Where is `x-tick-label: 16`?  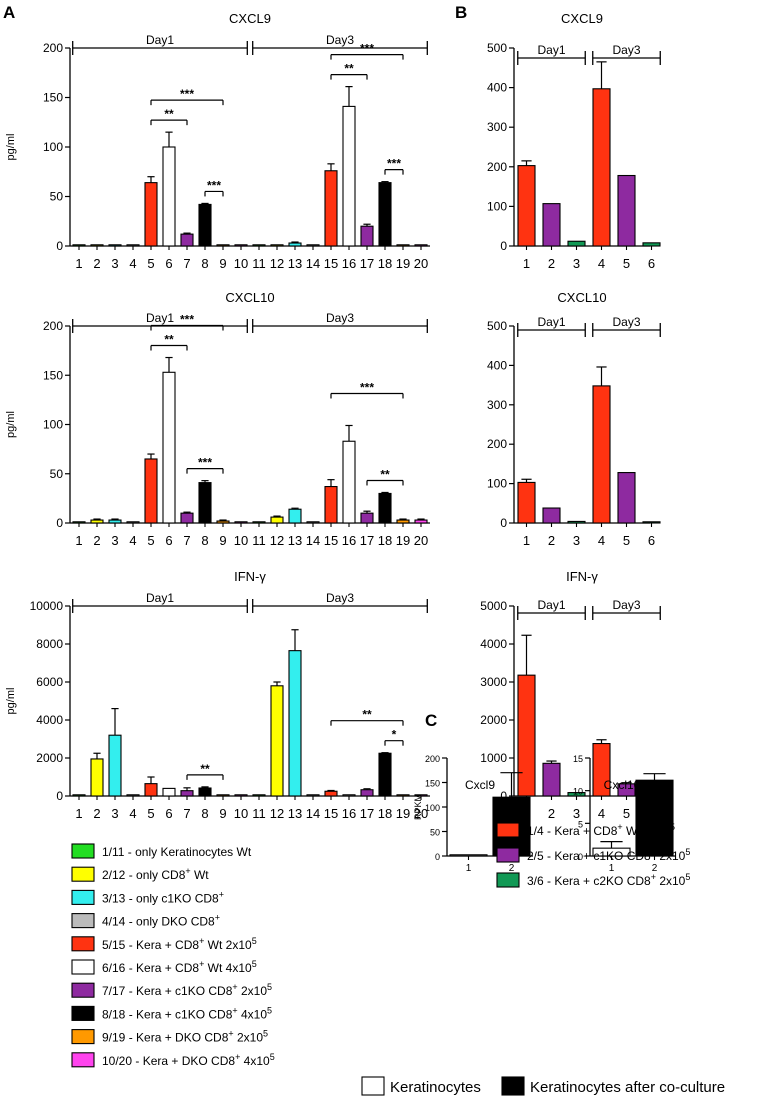 x-tick-label: 16 is located at coordinates (349, 813).